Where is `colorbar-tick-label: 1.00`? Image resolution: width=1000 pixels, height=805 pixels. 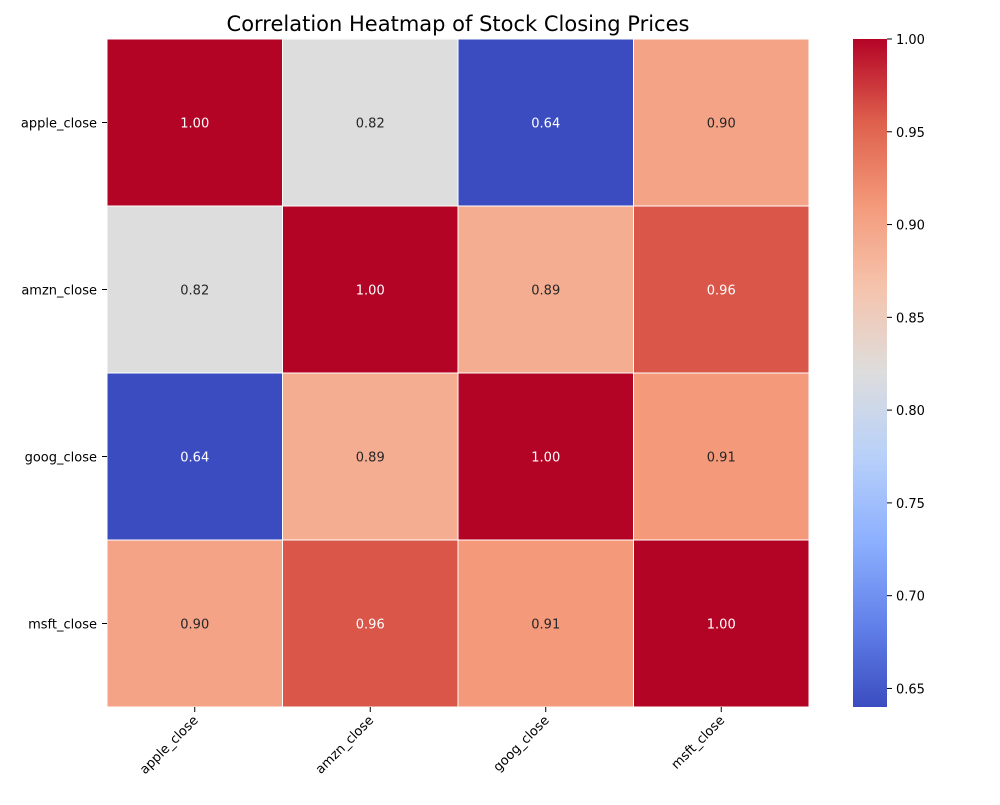 colorbar-tick-label: 1.00 is located at coordinates (910, 40).